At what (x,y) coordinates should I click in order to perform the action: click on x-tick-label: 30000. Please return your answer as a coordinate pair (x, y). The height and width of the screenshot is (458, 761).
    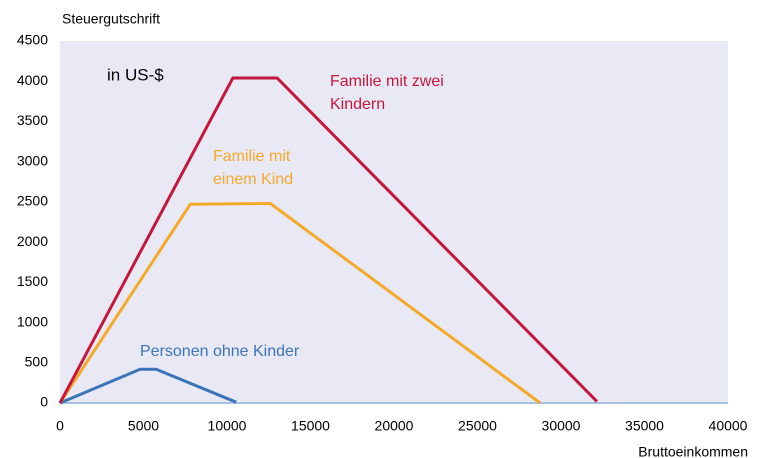
    Looking at the image, I should click on (561, 426).